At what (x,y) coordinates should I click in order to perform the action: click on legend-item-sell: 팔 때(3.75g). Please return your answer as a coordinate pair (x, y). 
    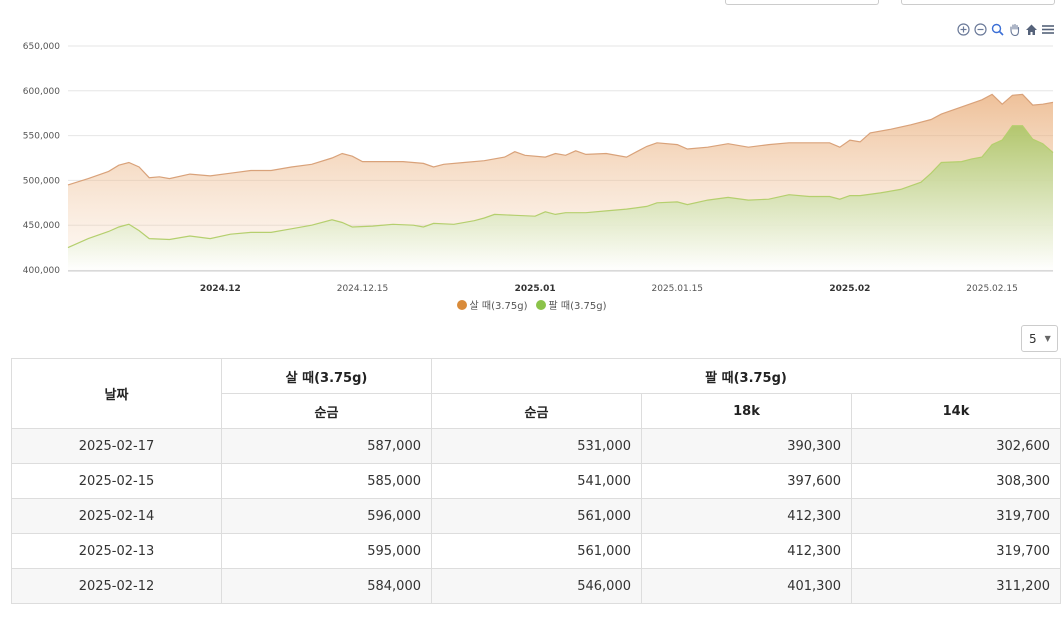
    Looking at the image, I should click on (571, 304).